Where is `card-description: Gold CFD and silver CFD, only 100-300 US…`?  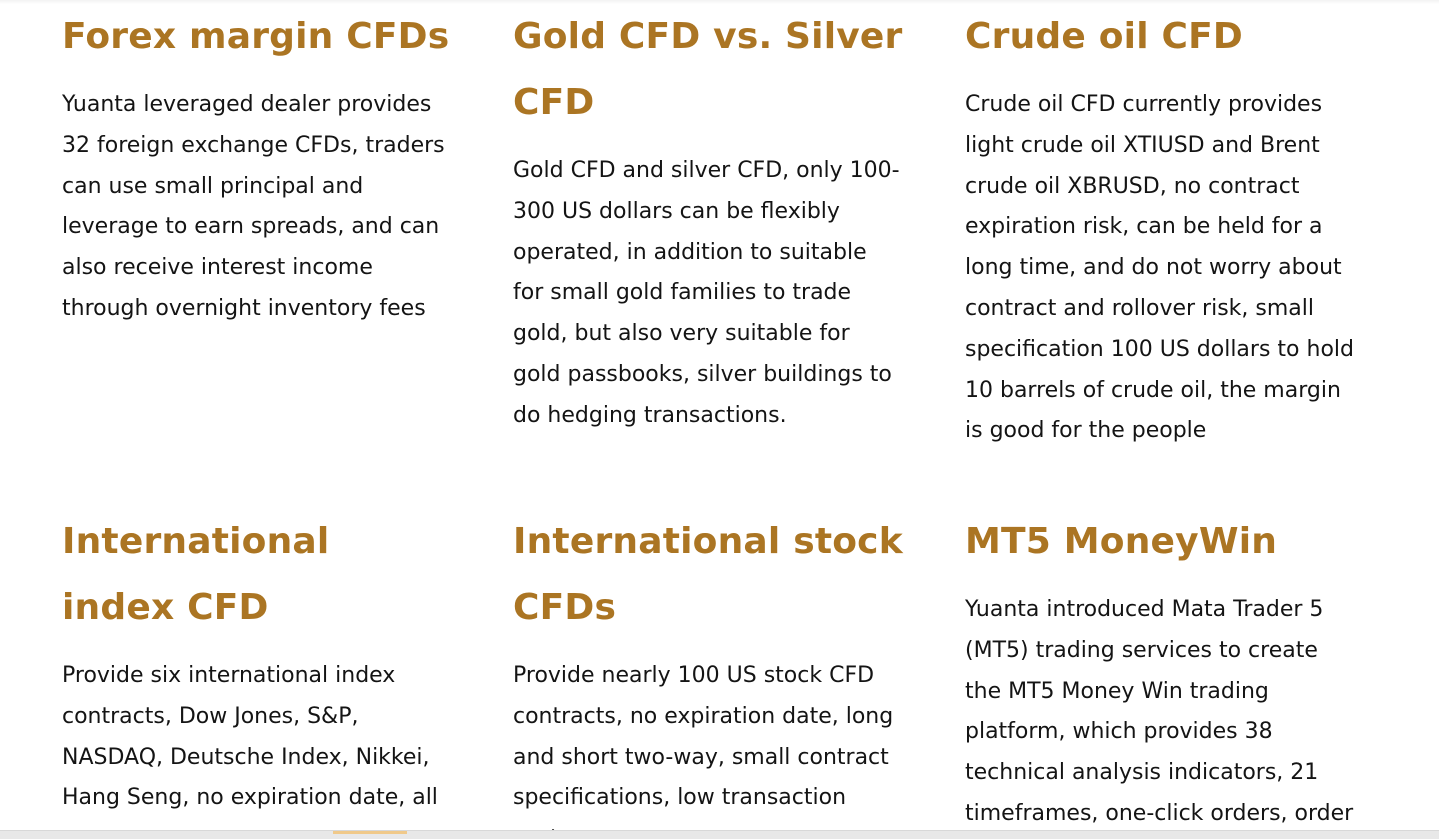 card-description: Gold CFD and silver CFD, only 100-300 US… is located at coordinates (706, 293).